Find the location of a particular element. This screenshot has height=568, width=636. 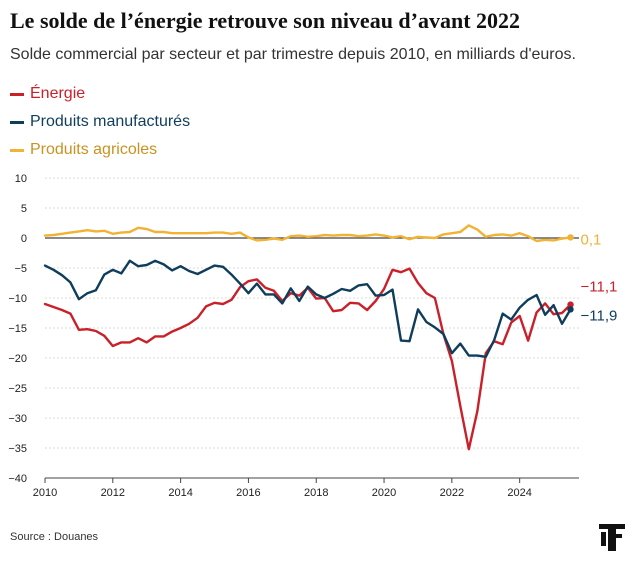

y-tick-label: −15 is located at coordinates (17, 329).